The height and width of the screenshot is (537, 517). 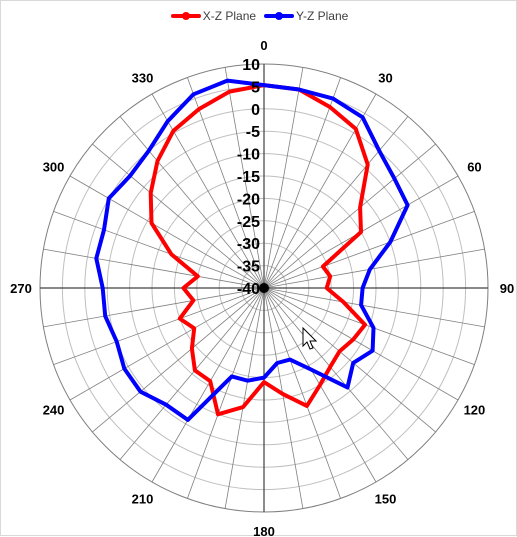 I want to click on legend-swatch-xz, so click(x=185, y=16).